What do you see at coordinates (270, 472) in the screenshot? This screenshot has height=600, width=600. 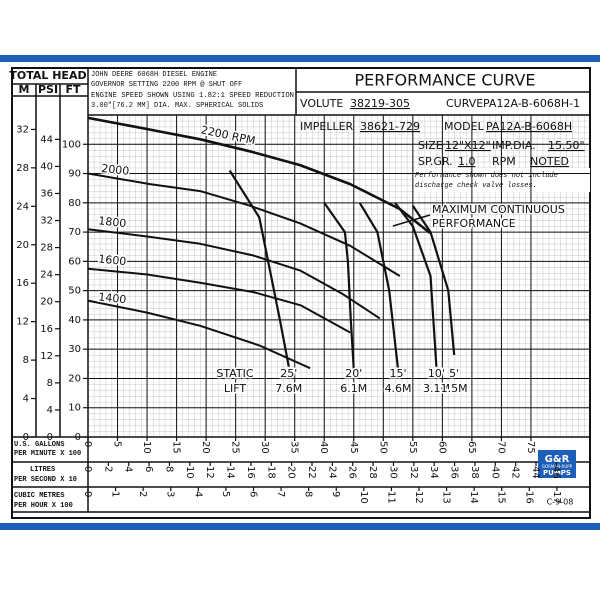 I see `x-tick-label: 18` at bounding box center [270, 472].